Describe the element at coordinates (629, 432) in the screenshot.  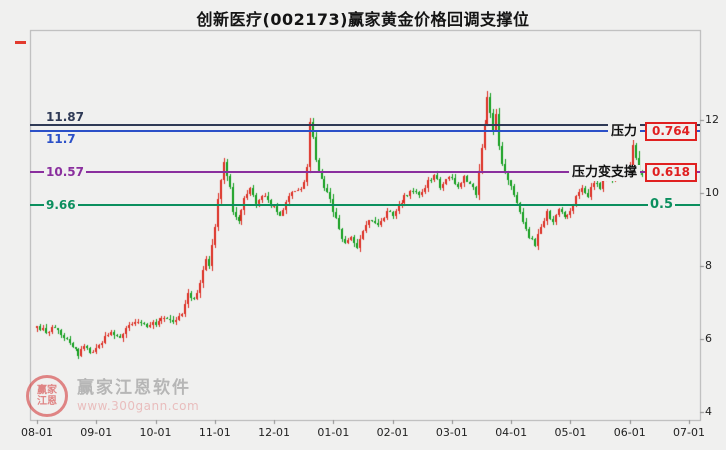
I see `x-axis-label: 06-01` at that location.